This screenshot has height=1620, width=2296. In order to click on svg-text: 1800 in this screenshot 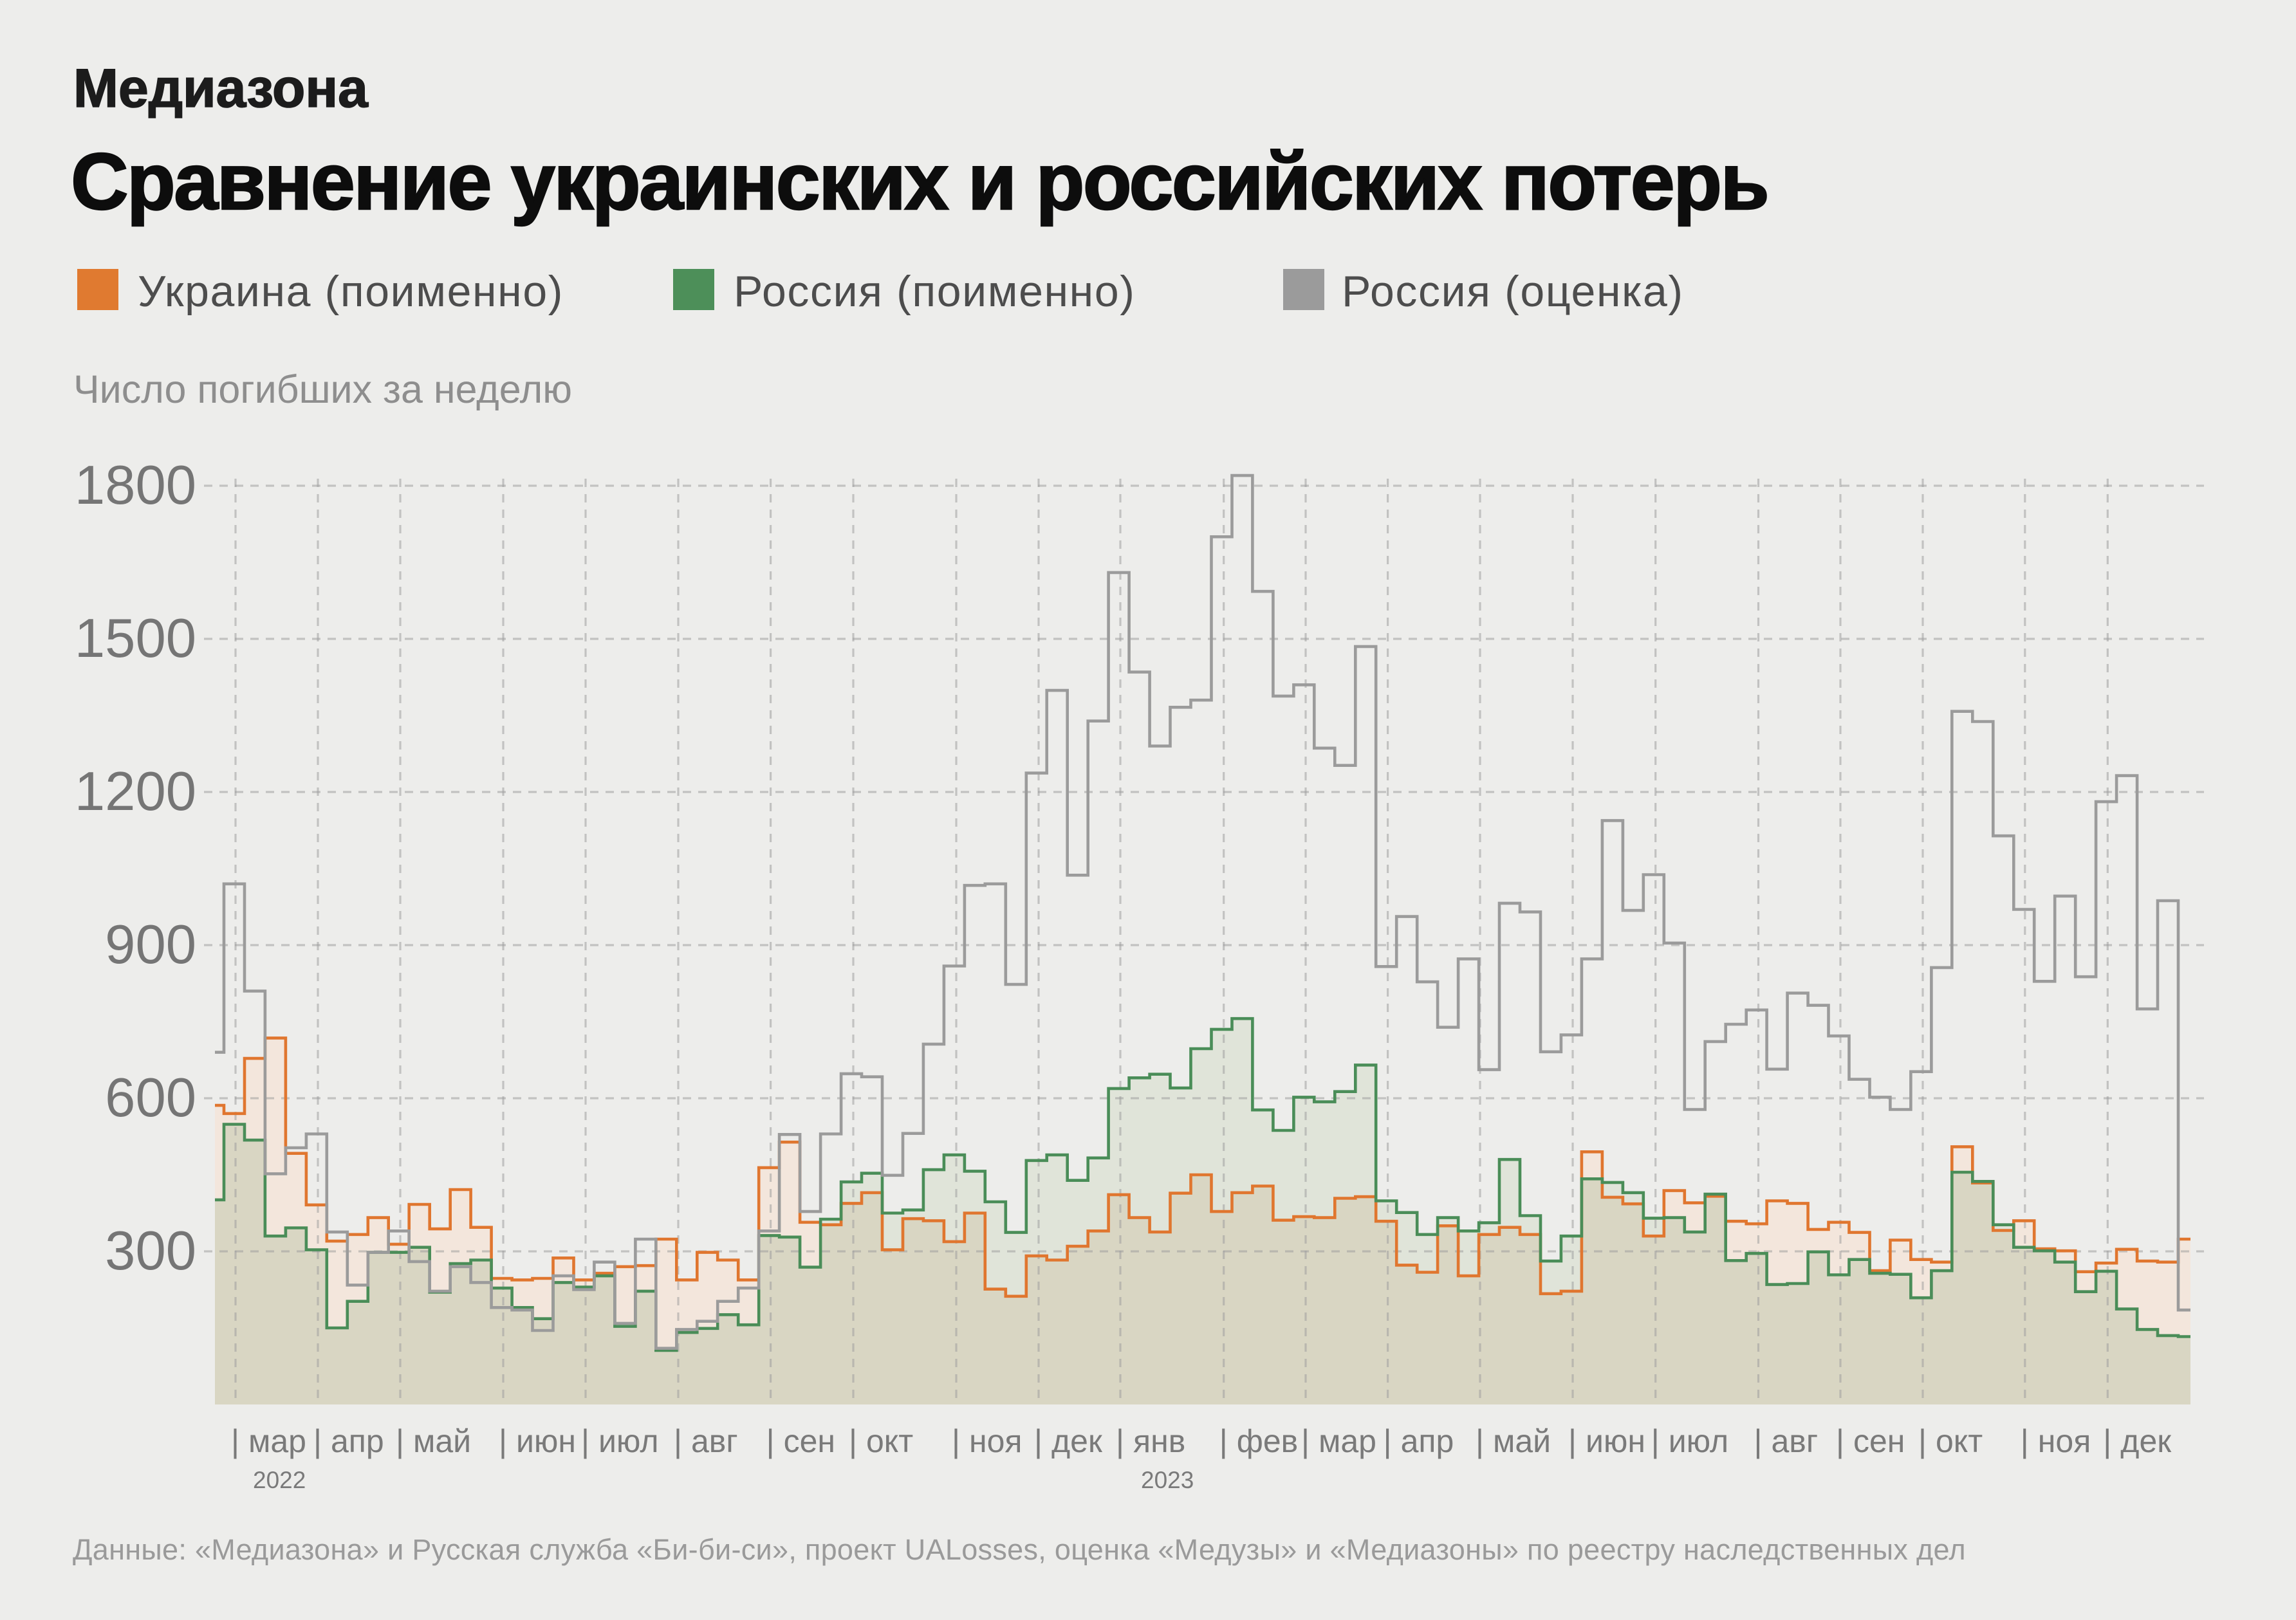, I will do `click(135, 485)`.